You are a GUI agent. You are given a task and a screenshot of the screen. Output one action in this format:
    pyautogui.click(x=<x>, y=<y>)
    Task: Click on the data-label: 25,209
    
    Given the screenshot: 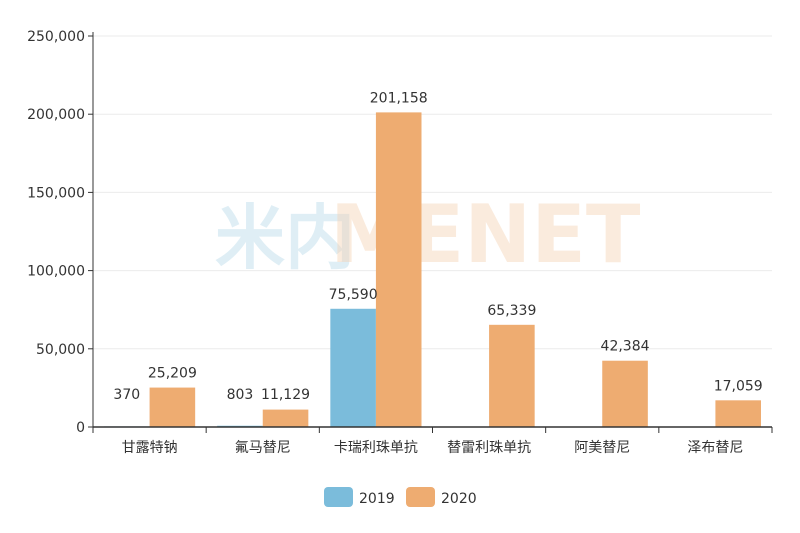 What is the action you would take?
    pyautogui.click(x=172, y=374)
    